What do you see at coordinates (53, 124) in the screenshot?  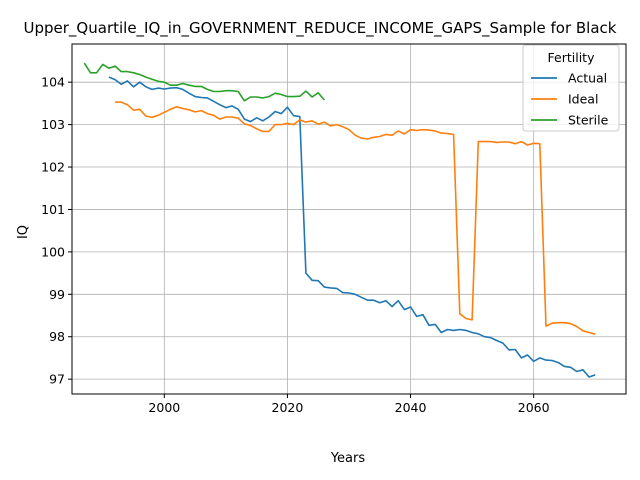 I see `y-tick-label: 103` at bounding box center [53, 124].